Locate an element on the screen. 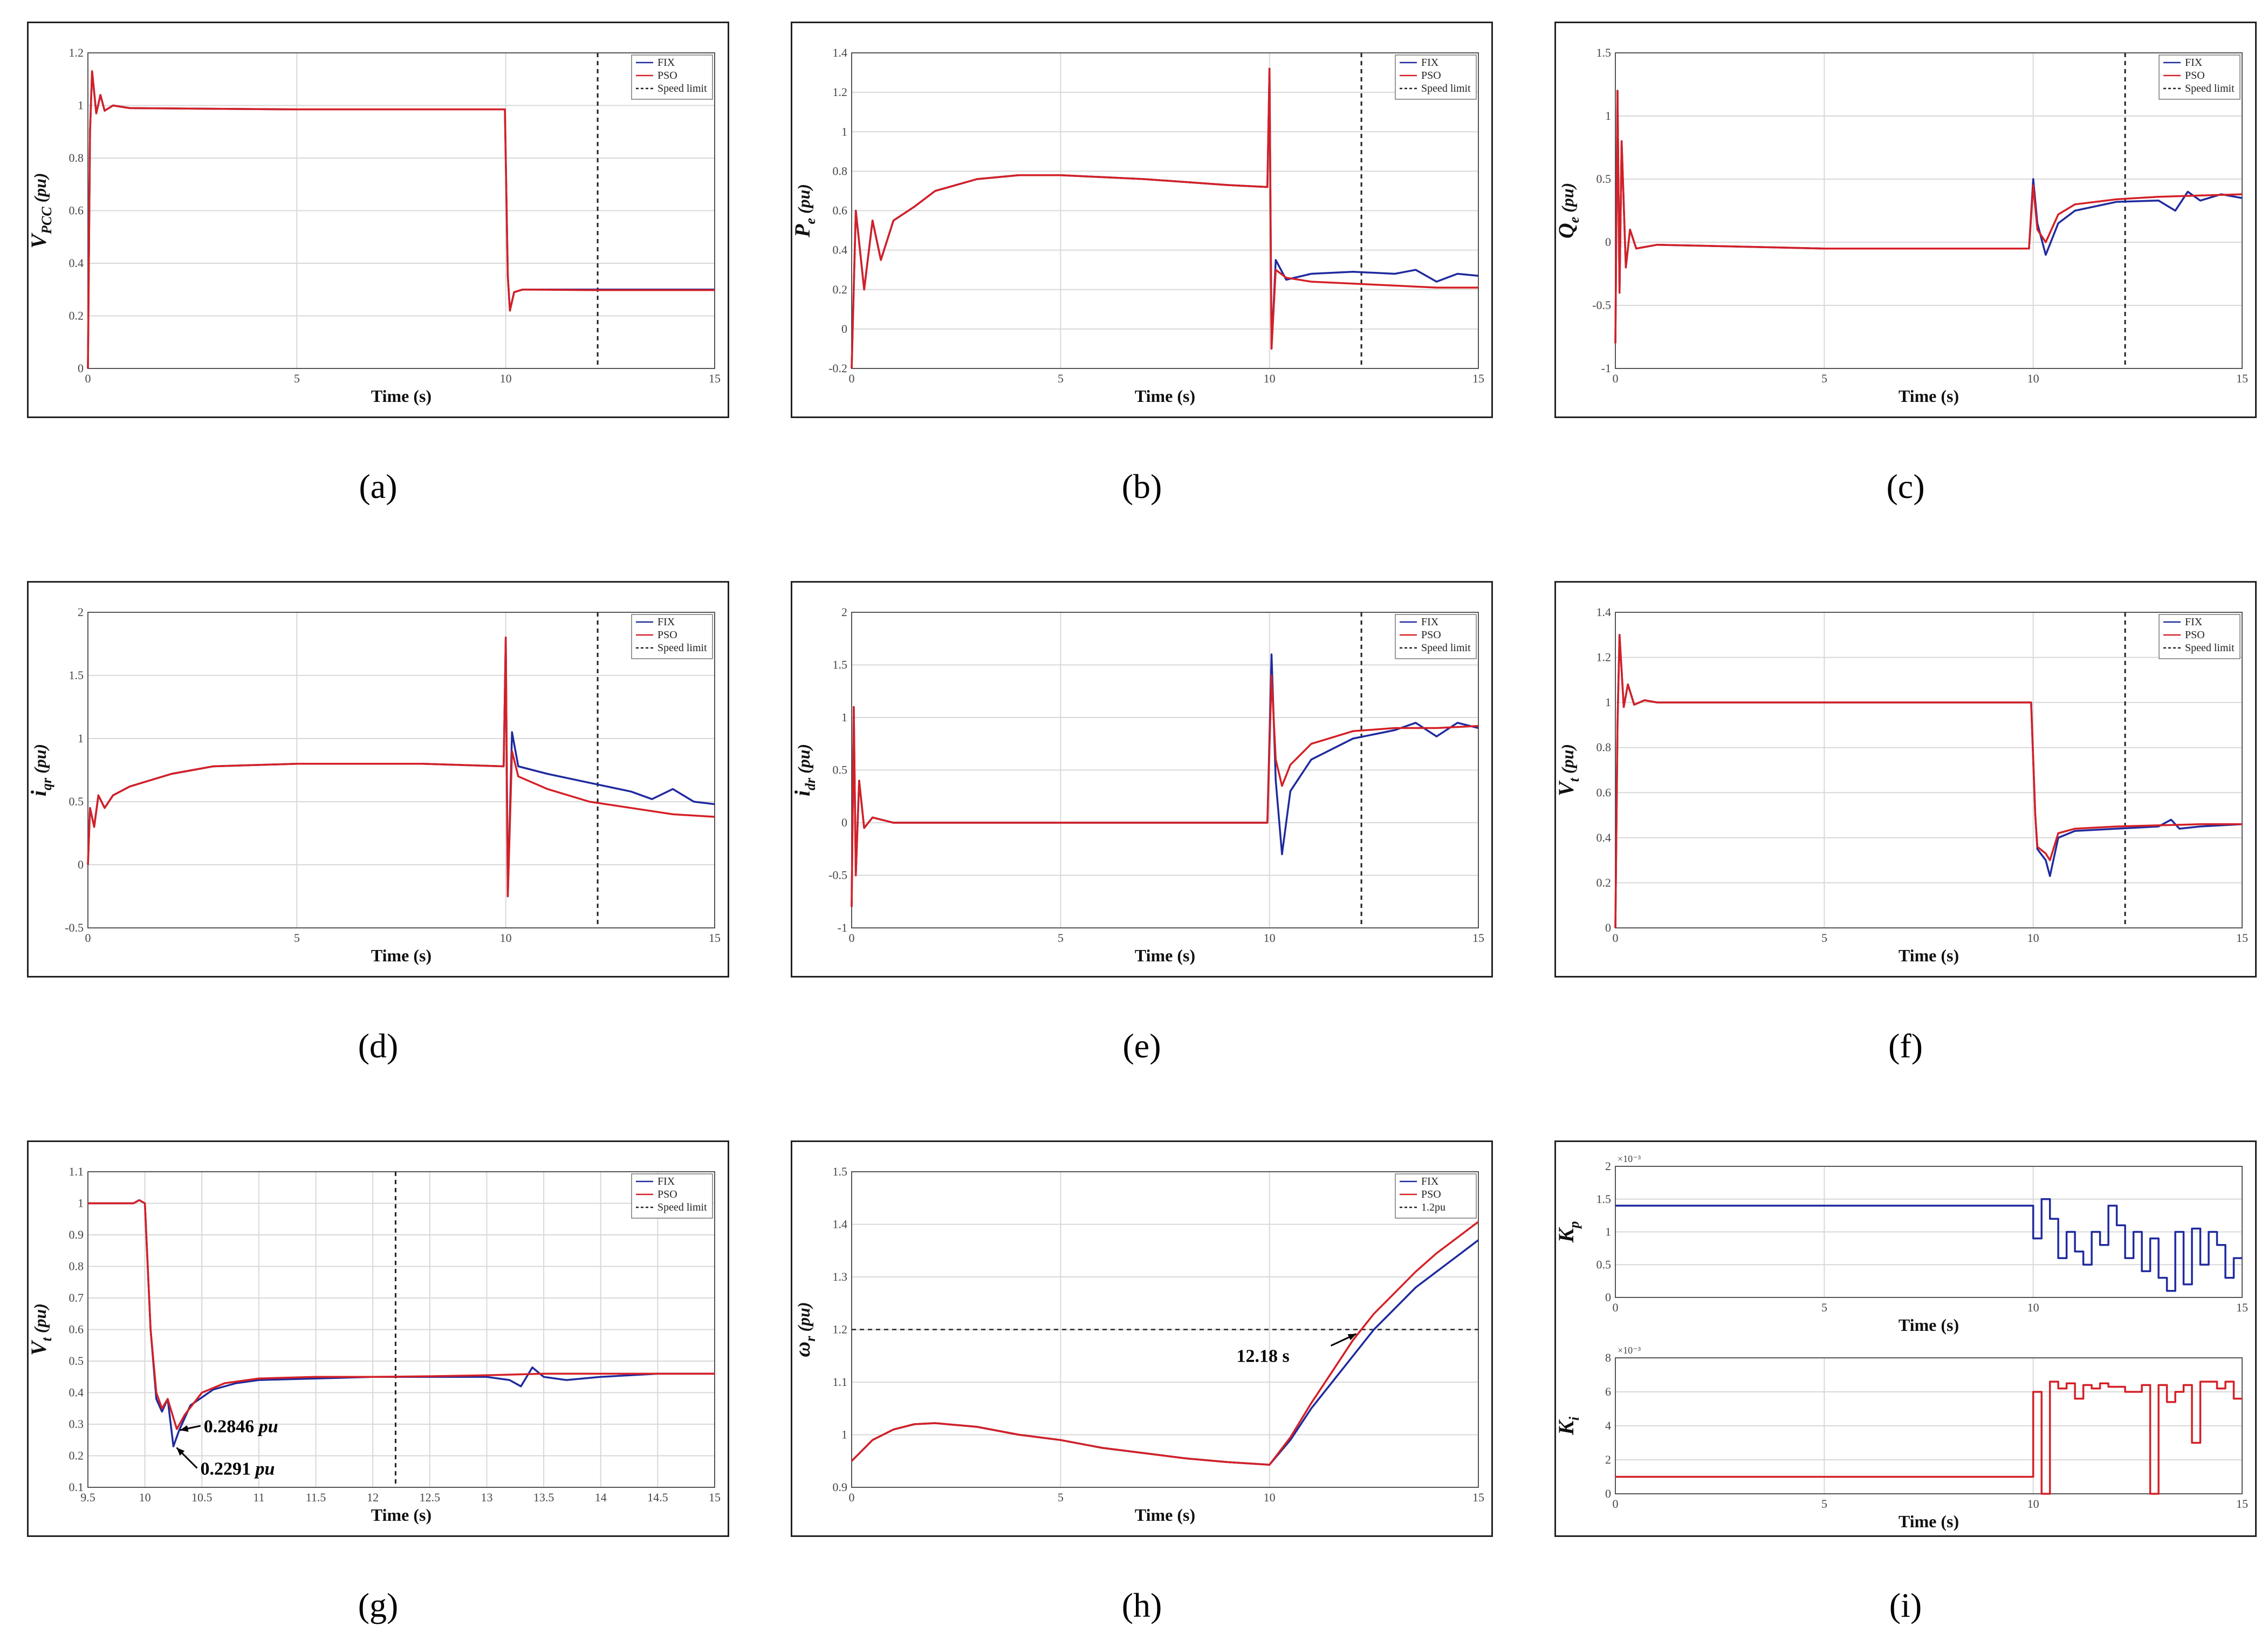 The height and width of the screenshot is (1640, 2268). y-axis-label-subscript: PCC is located at coordinates (46, 221).